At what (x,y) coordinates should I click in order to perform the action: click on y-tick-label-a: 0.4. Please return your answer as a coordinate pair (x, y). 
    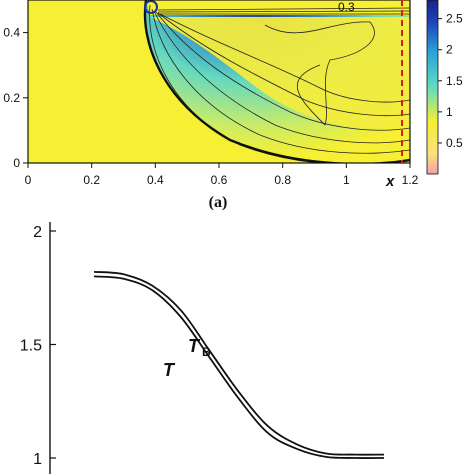
    Looking at the image, I should click on (11, 33).